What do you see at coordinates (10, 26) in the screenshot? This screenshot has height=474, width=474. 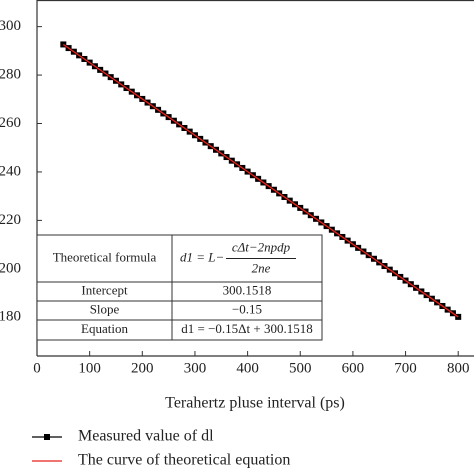 I see `y-tick-label: 300` at bounding box center [10, 26].